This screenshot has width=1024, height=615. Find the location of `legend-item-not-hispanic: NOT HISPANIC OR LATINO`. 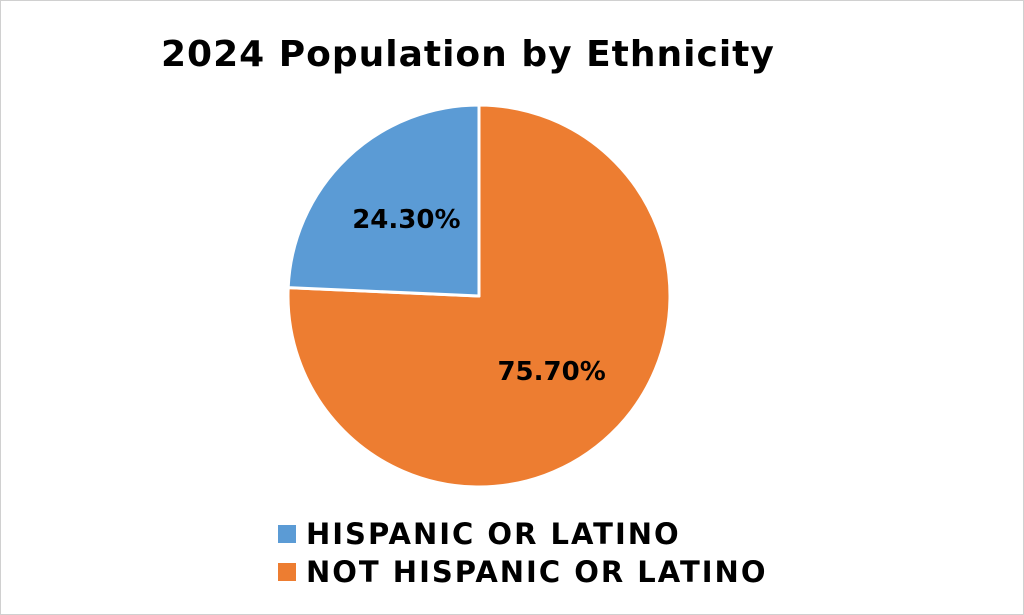

legend-item-not-hispanic: NOT HISPANIC OR LATINO is located at coordinates (522, 572).